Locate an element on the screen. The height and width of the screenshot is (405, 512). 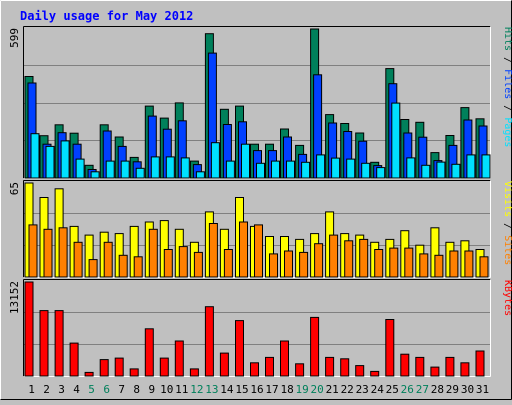
legend-item-pages: Pages is located at coordinates (507, 132).